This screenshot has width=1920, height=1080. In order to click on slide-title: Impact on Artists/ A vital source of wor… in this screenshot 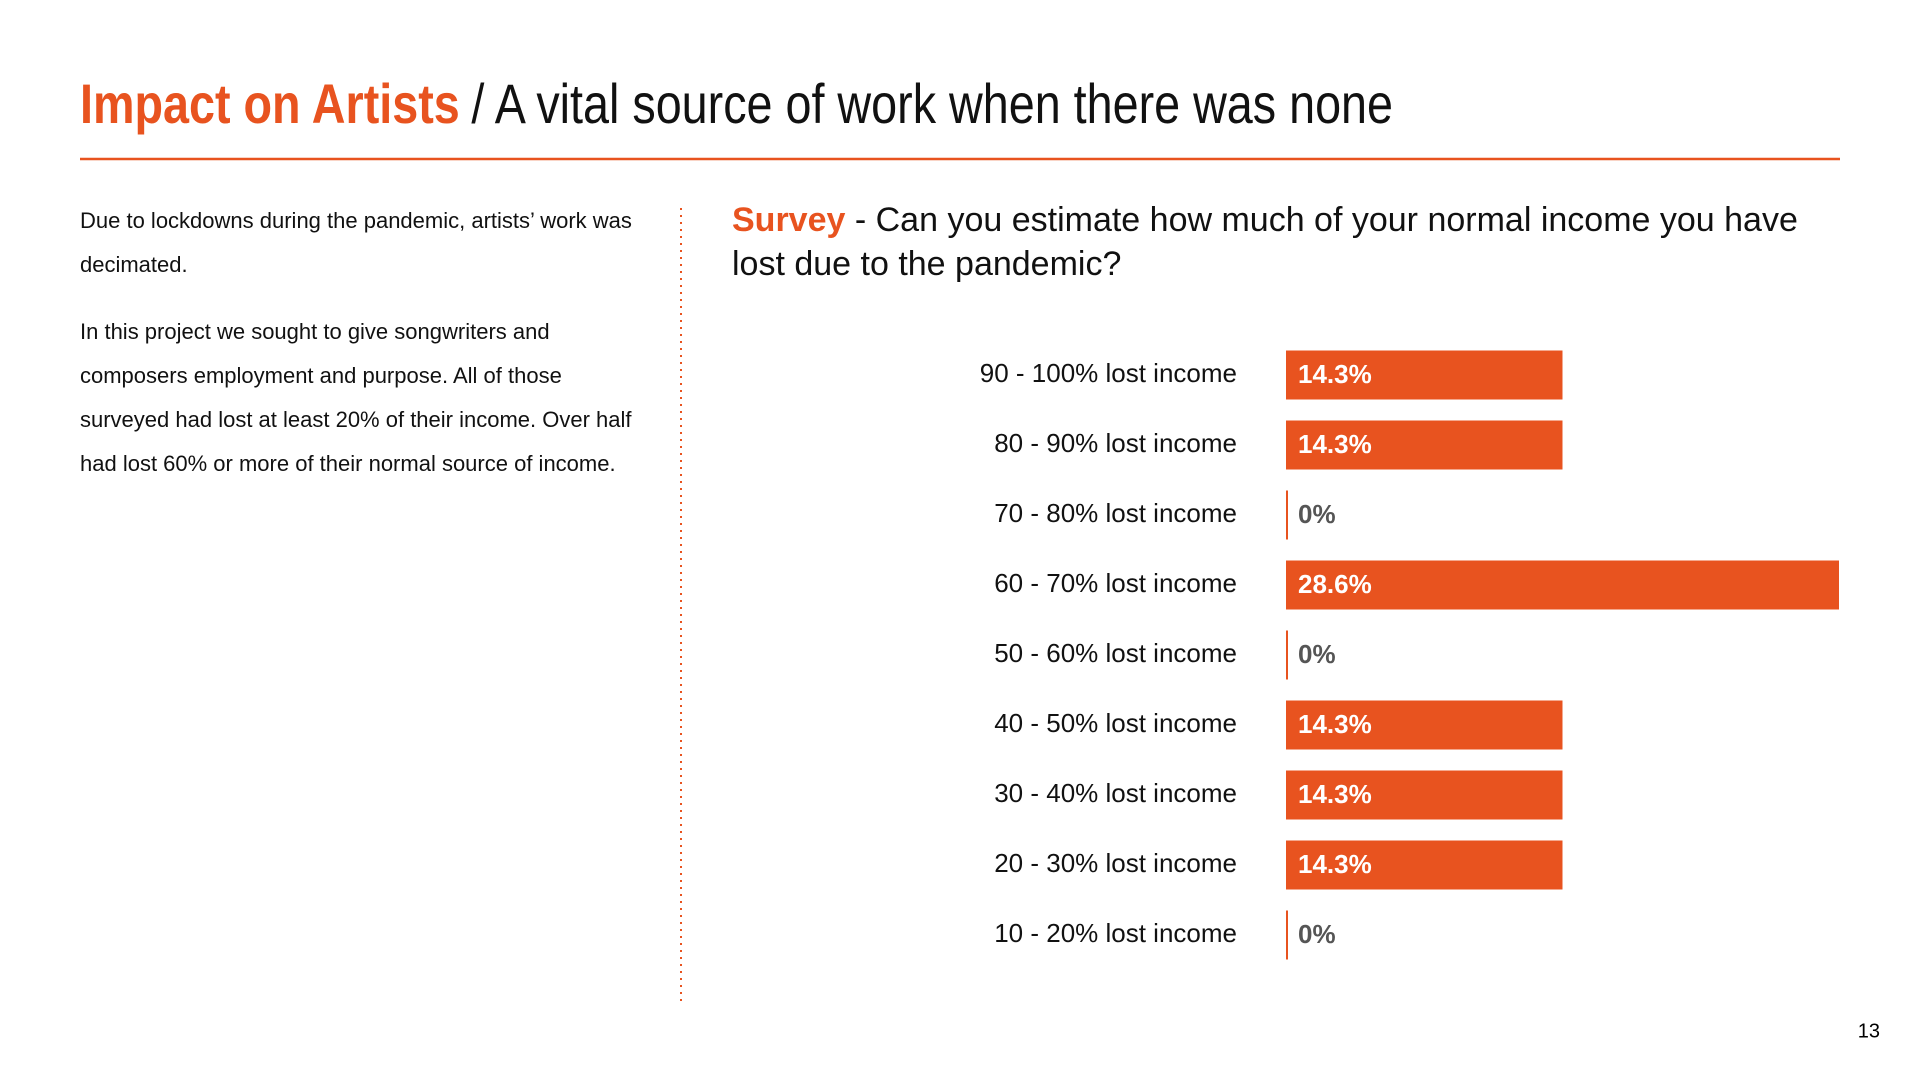, I will do `click(736, 103)`.